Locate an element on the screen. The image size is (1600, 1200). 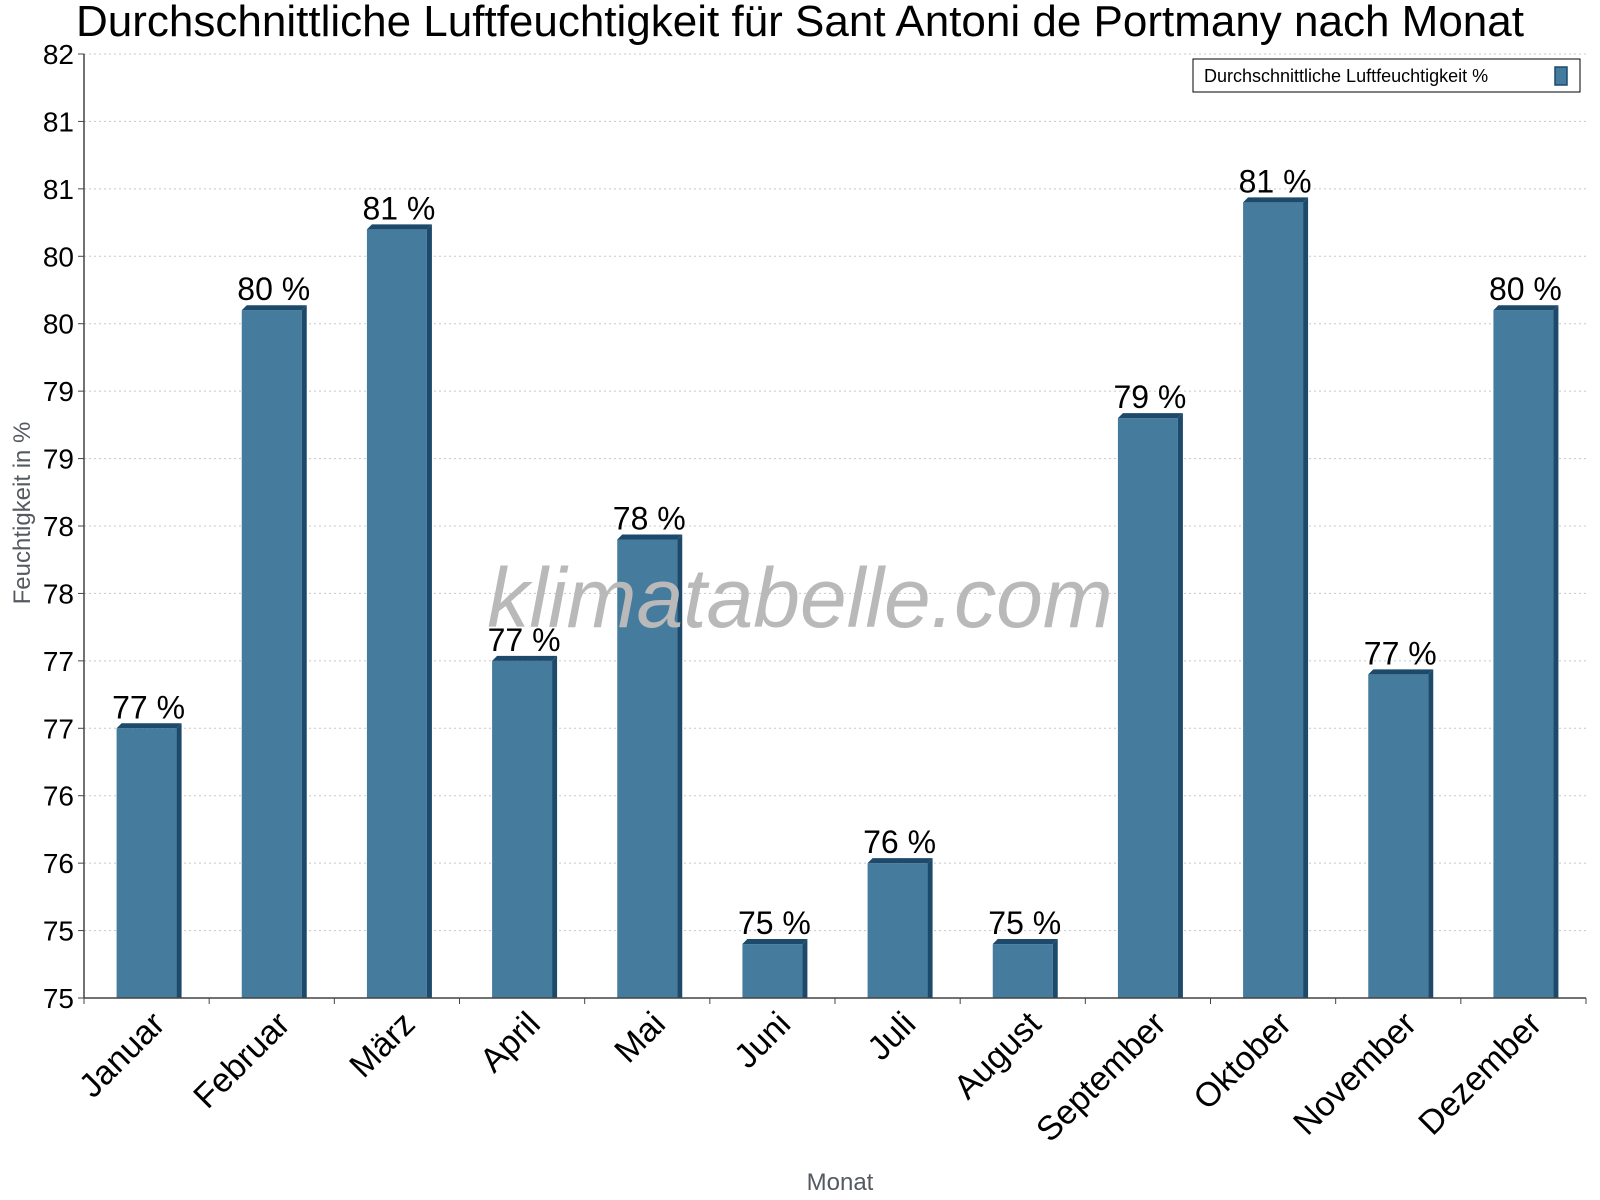
watermark: klimatabelle.com is located at coordinates (800, 598).